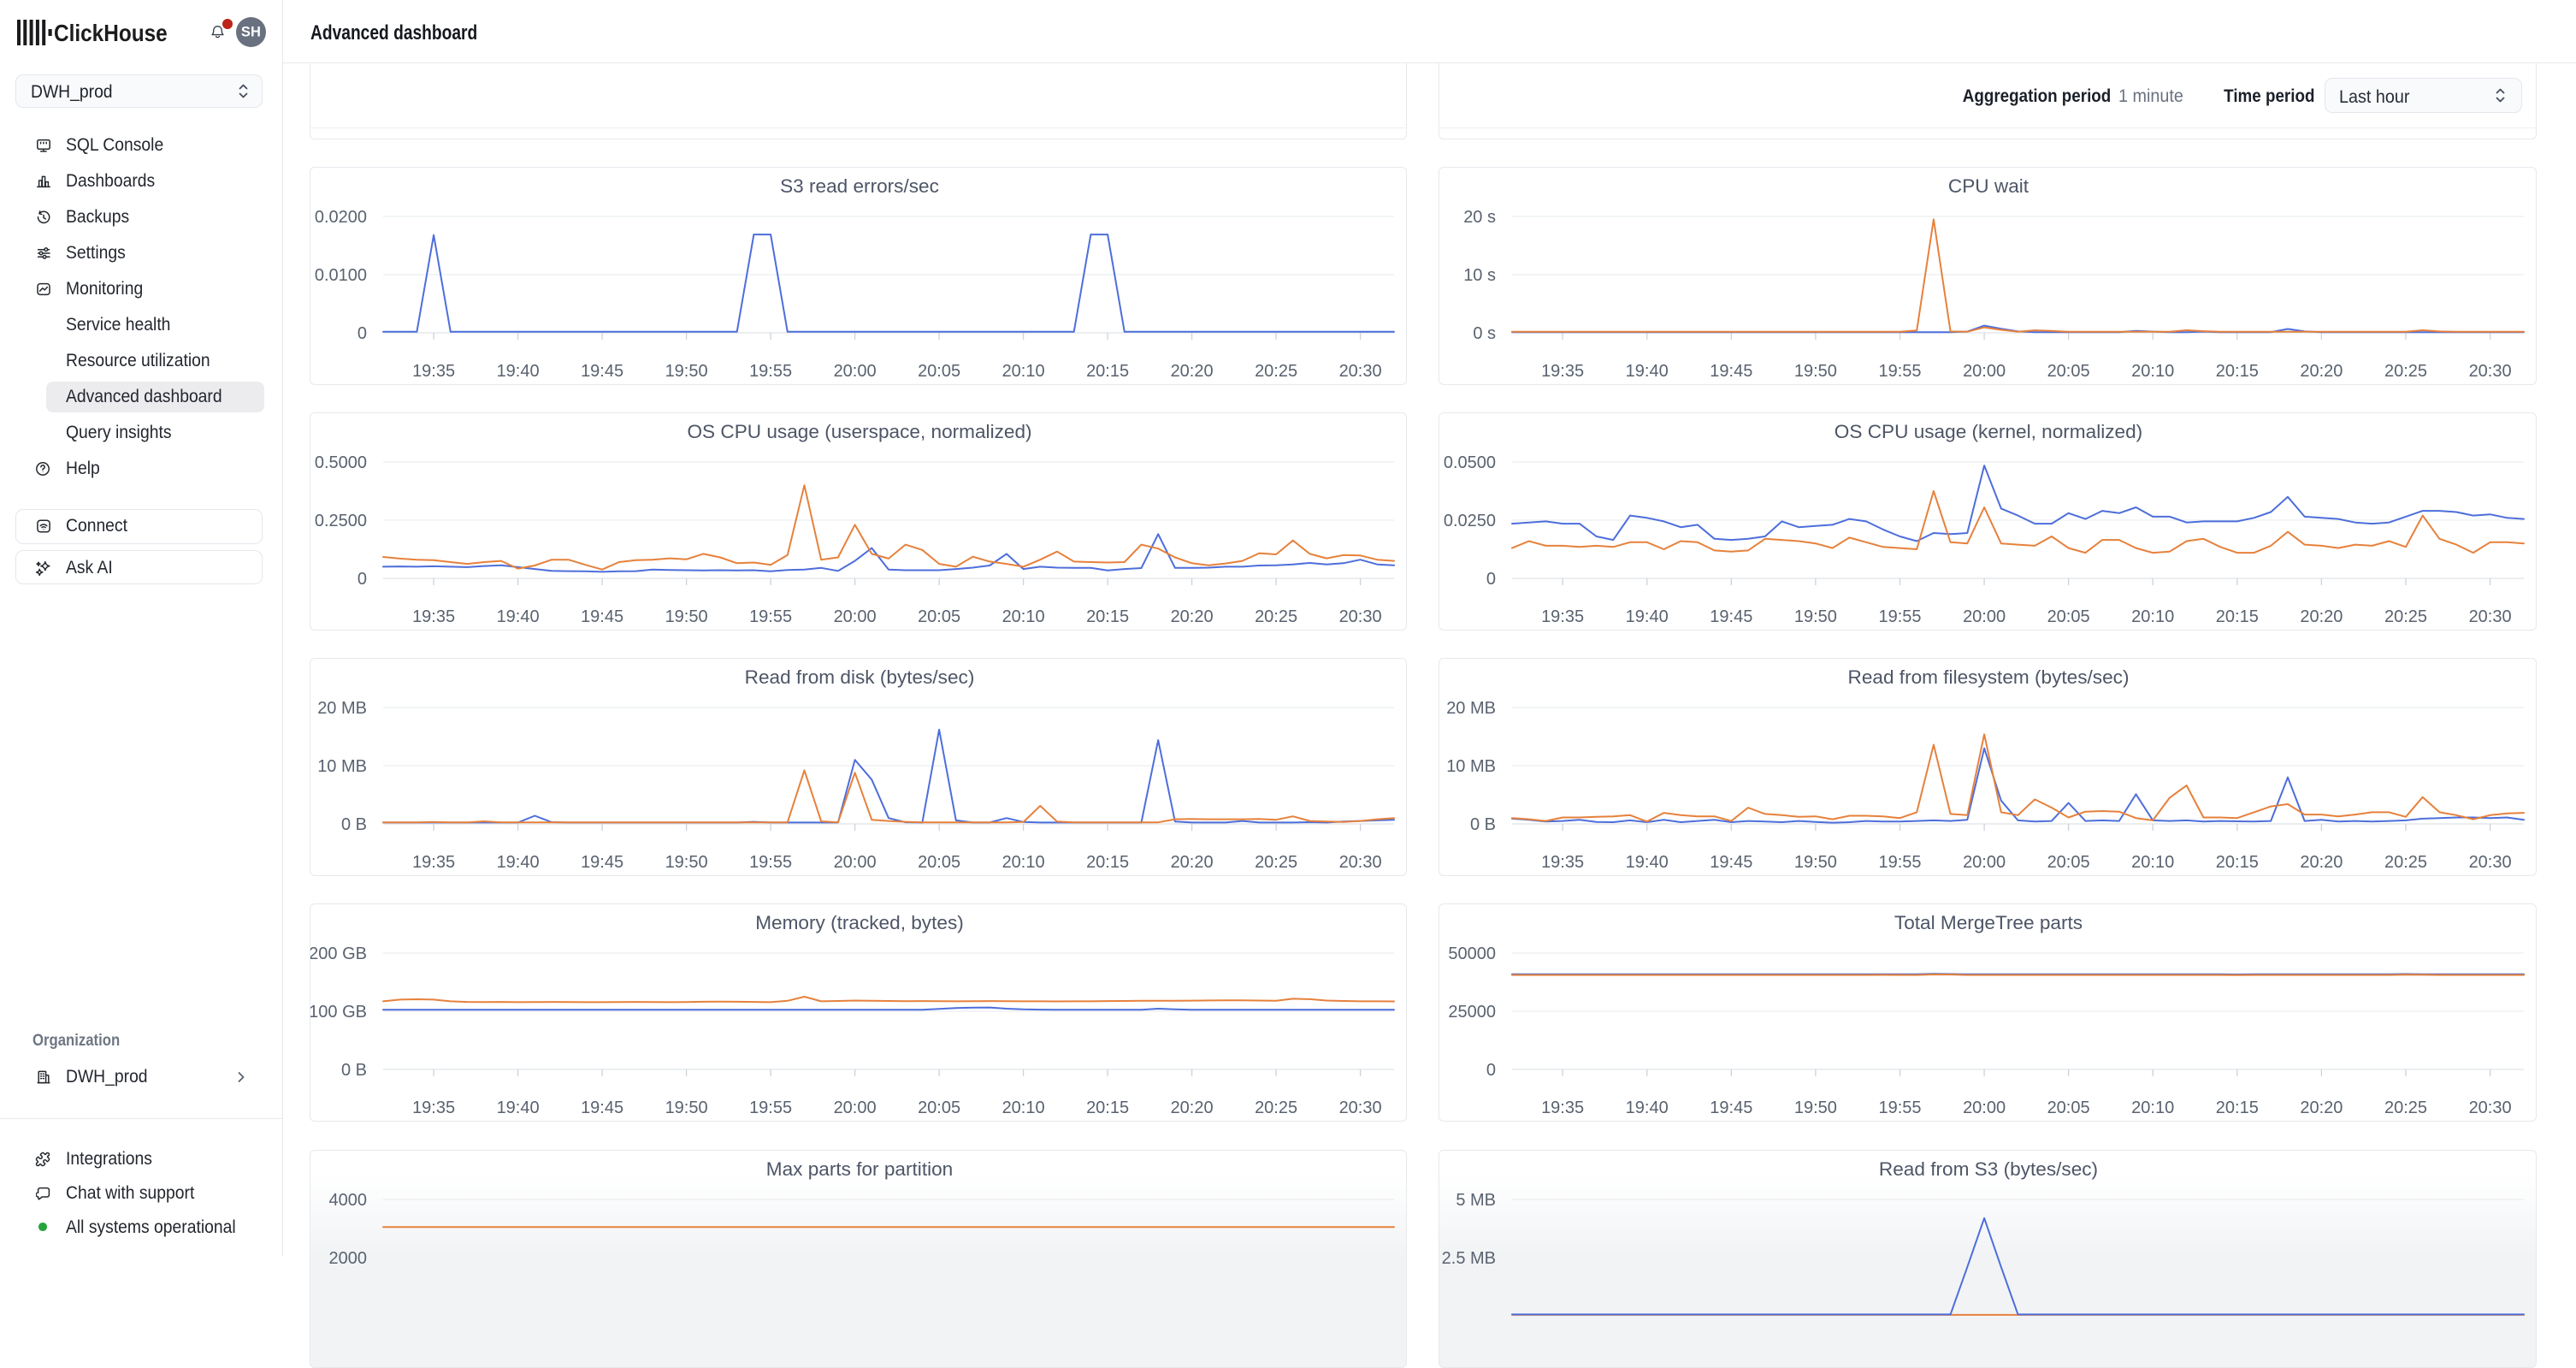 The height and width of the screenshot is (1368, 2576). Describe the element at coordinates (1484, 333) in the screenshot. I see `svg-text: 0 s` at that location.